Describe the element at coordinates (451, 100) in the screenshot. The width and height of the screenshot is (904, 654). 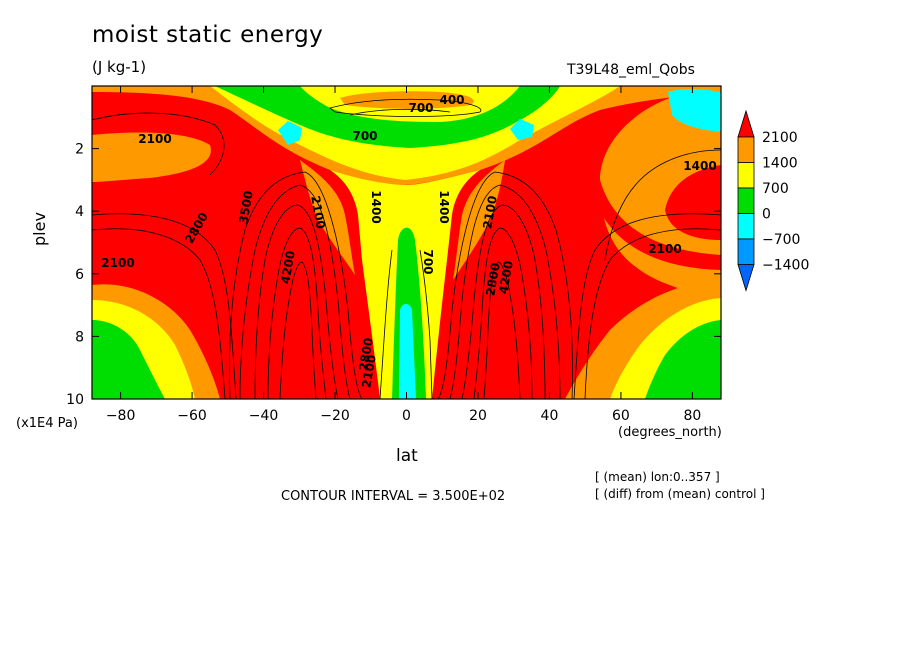
I see `contour-label: 400` at that location.